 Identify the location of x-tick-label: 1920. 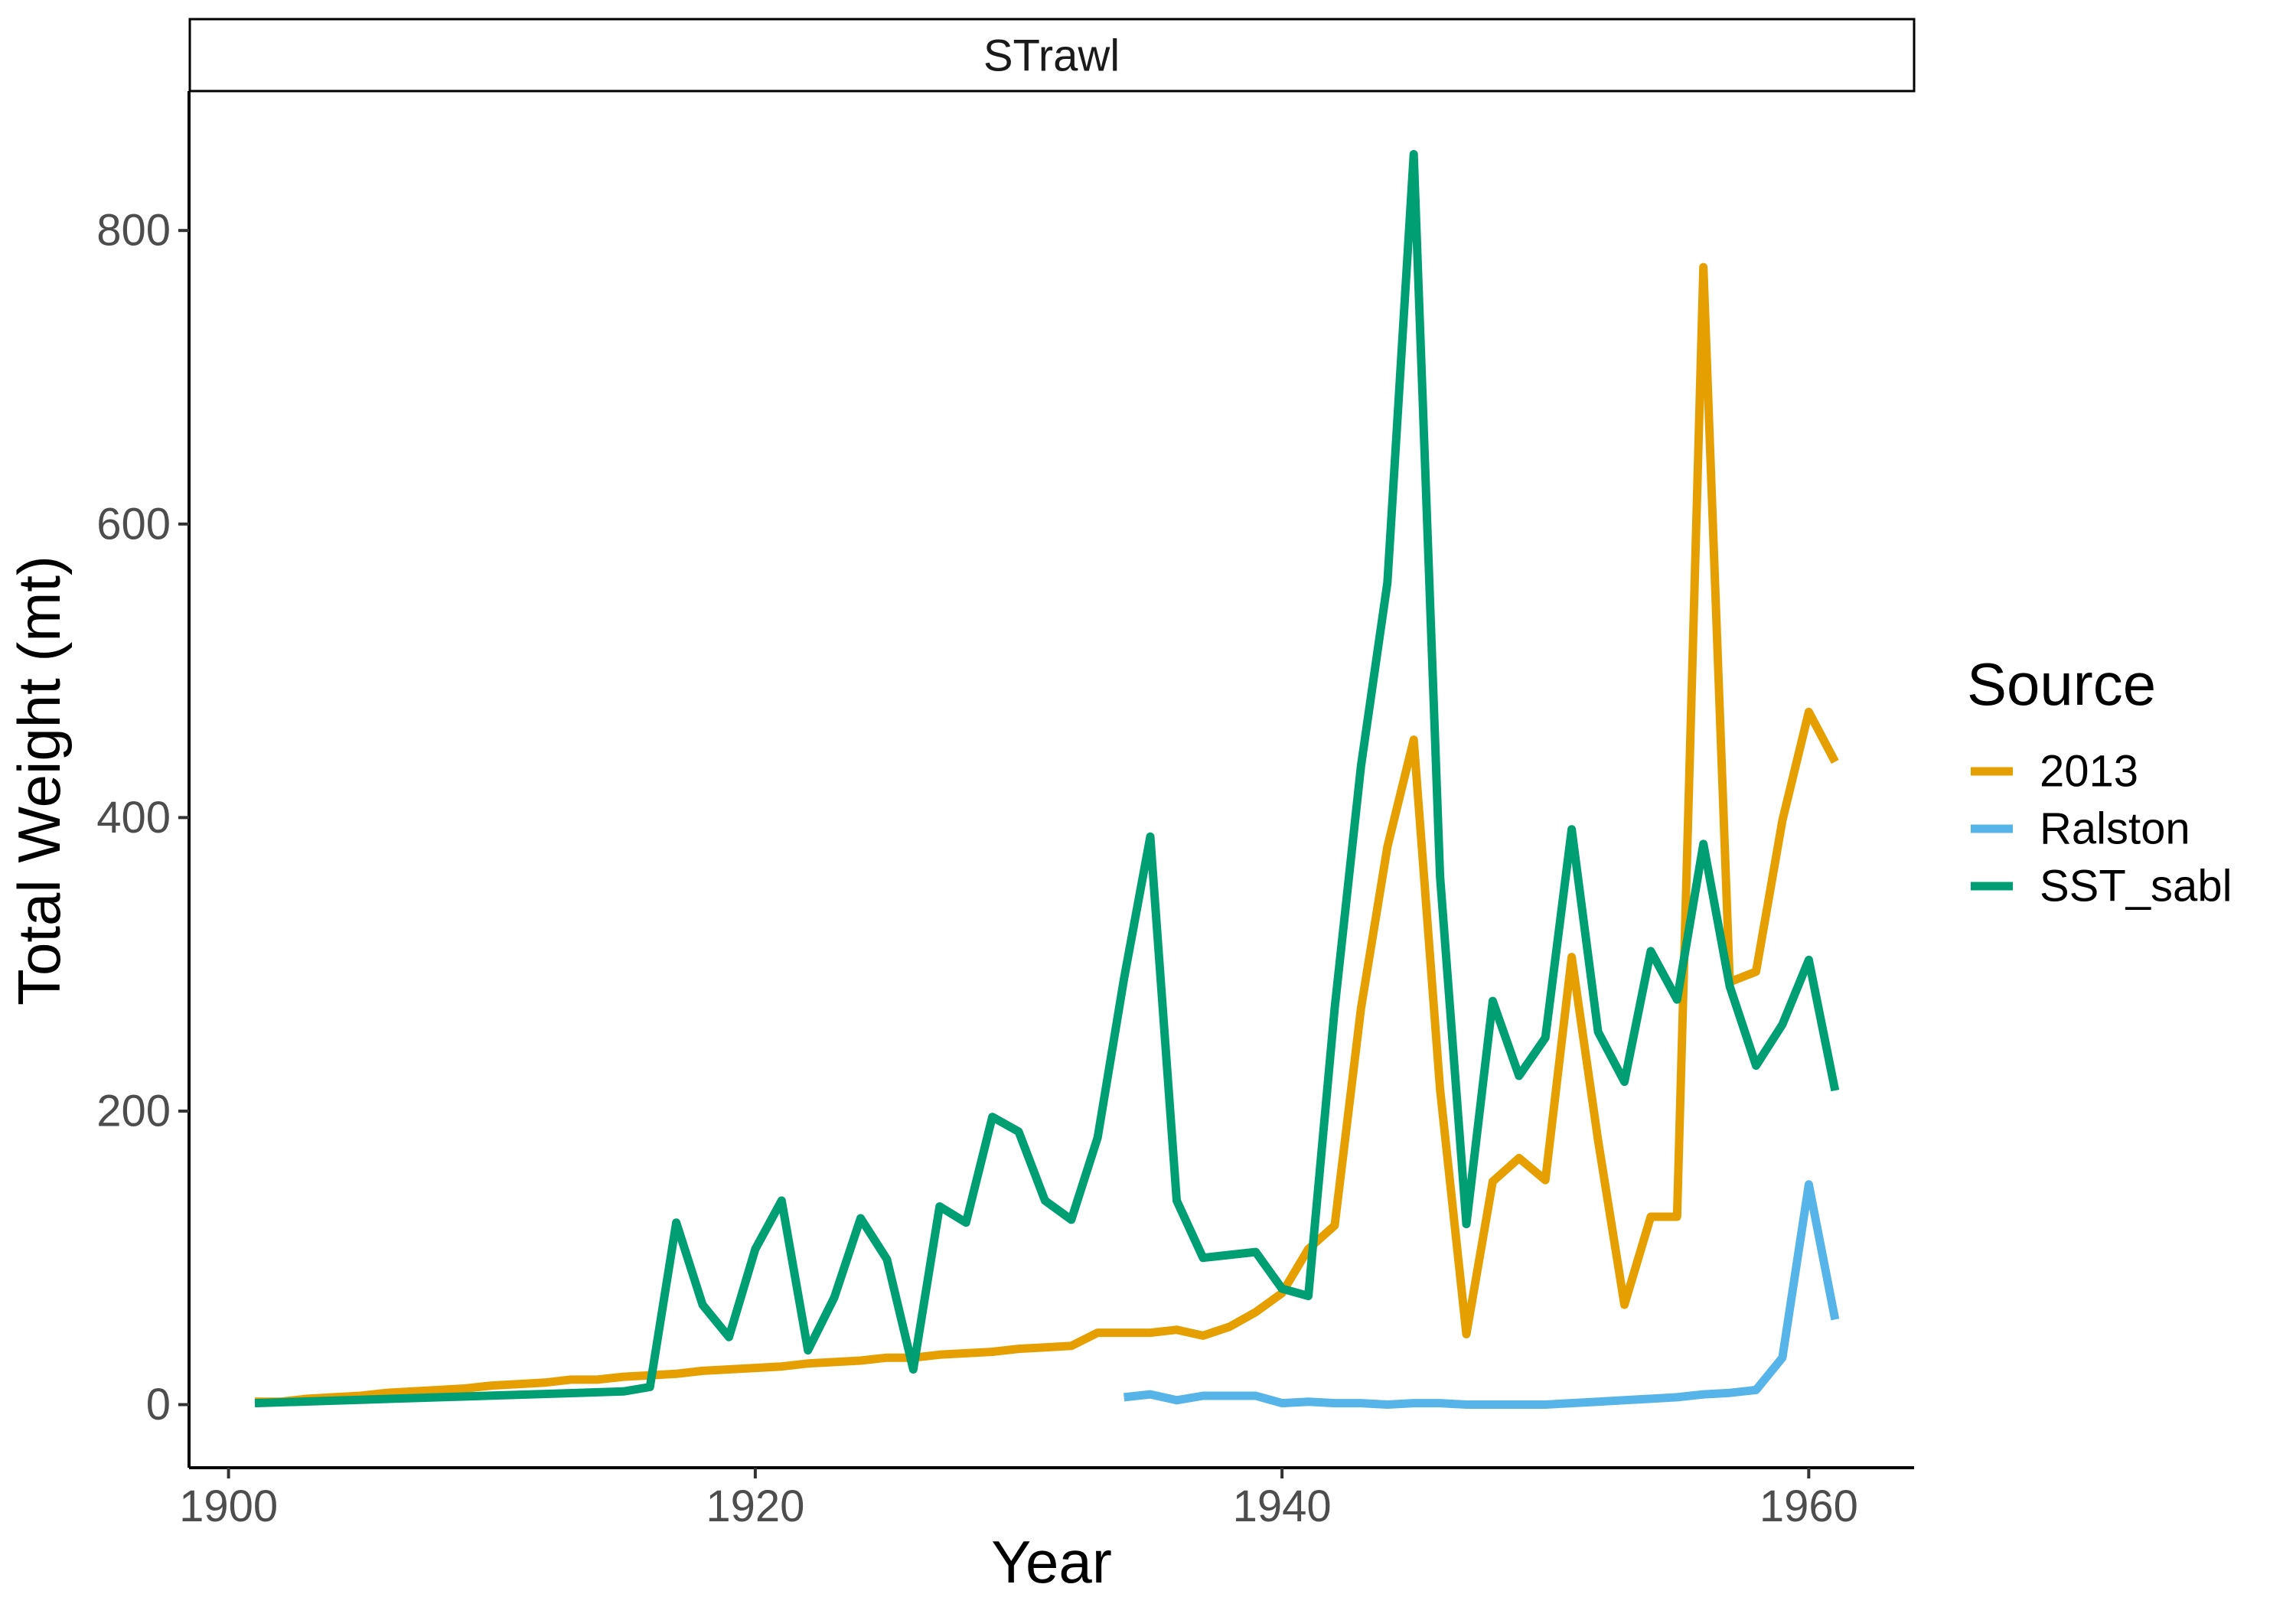
(755, 1506).